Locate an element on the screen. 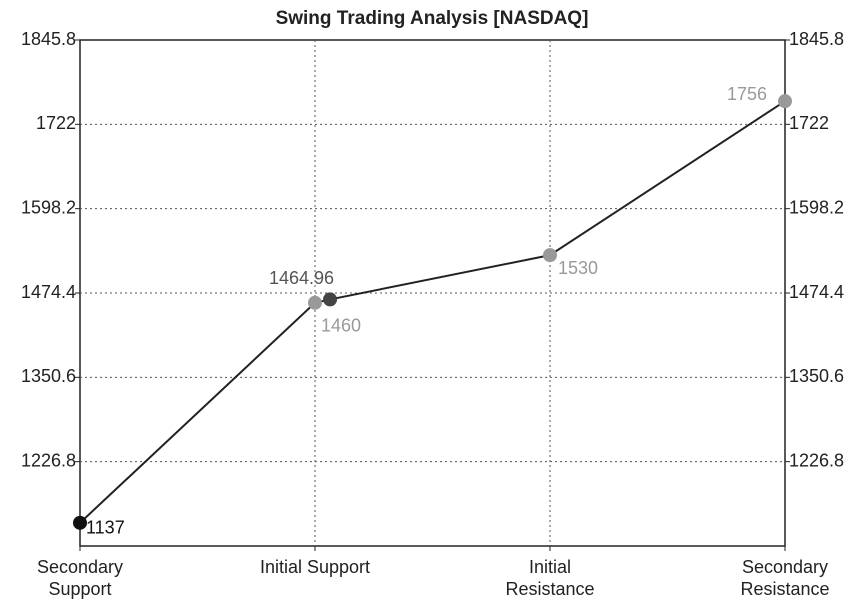 The width and height of the screenshot is (863, 603). y2-tick-label: 1598.2 is located at coordinates (816, 207).